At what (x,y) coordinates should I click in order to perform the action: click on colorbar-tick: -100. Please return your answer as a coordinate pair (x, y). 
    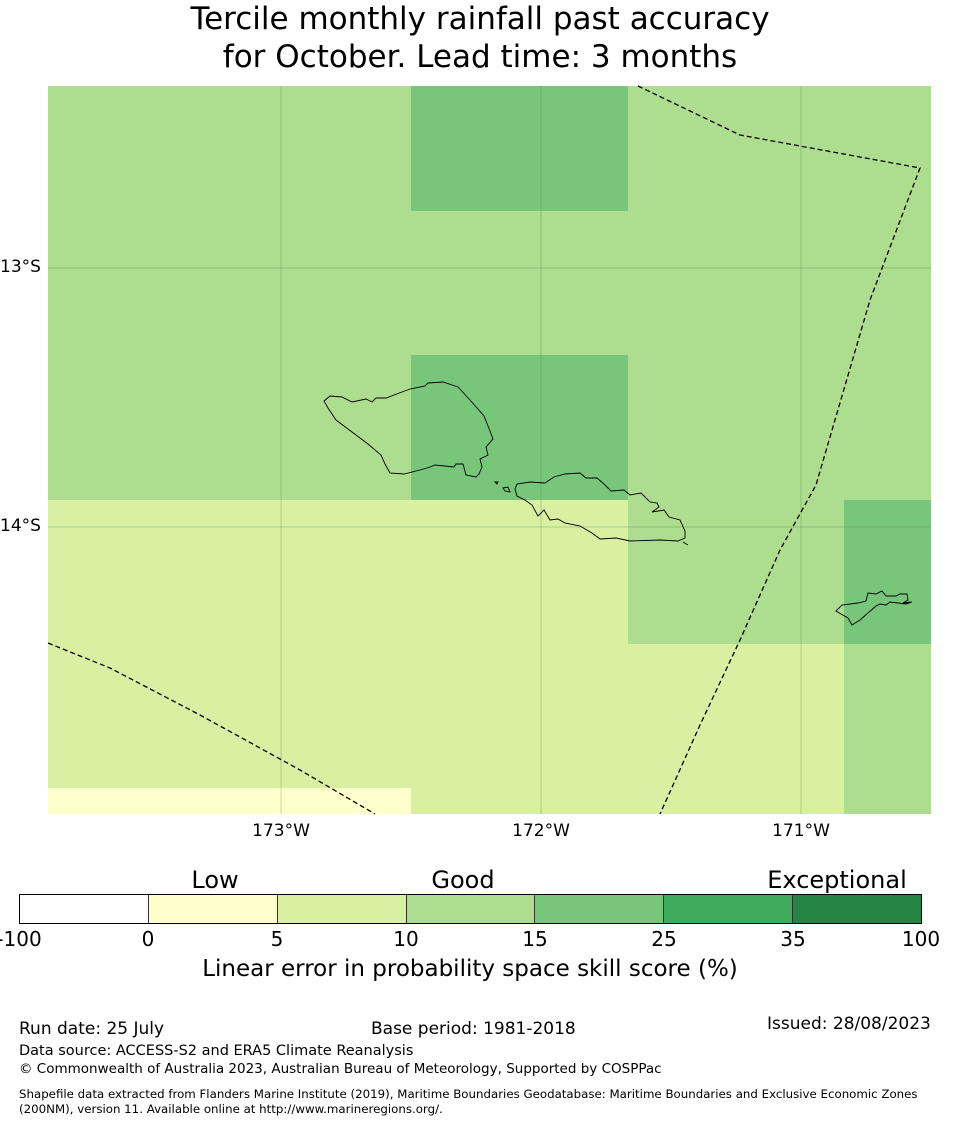
    Looking at the image, I should click on (21, 939).